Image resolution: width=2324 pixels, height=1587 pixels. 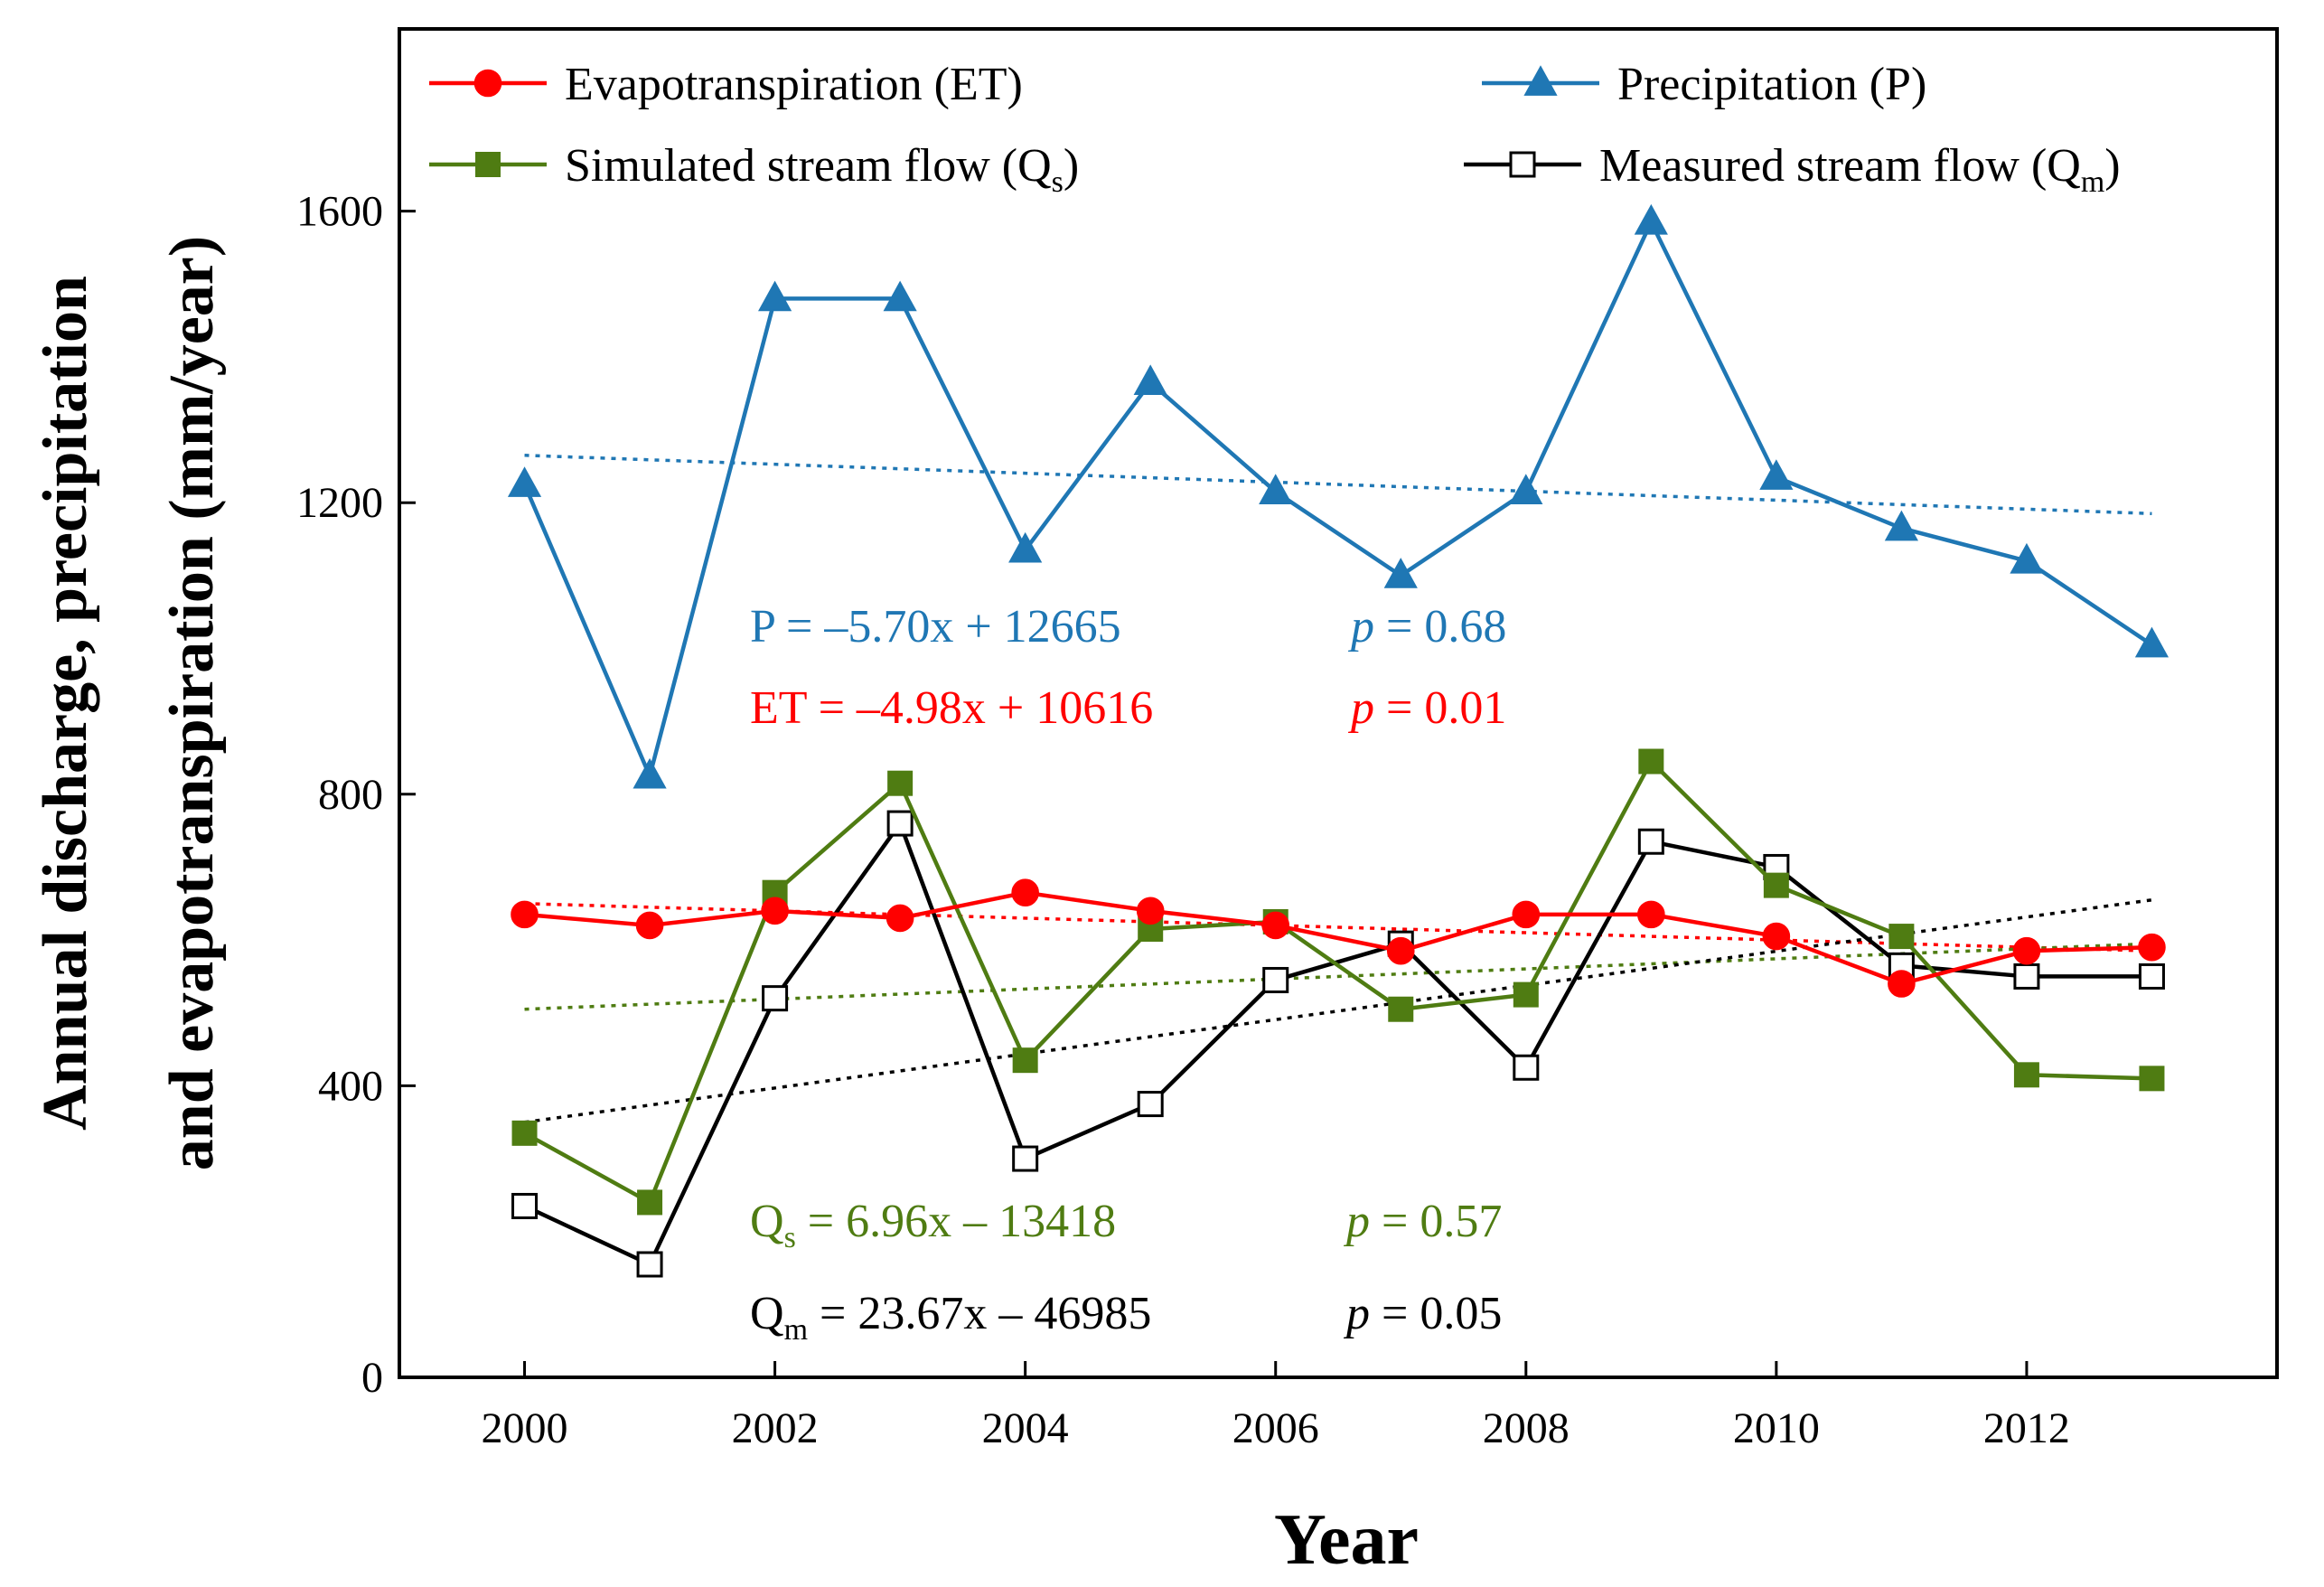 I want to click on x-tick-label: 2004, so click(x=1025, y=1428).